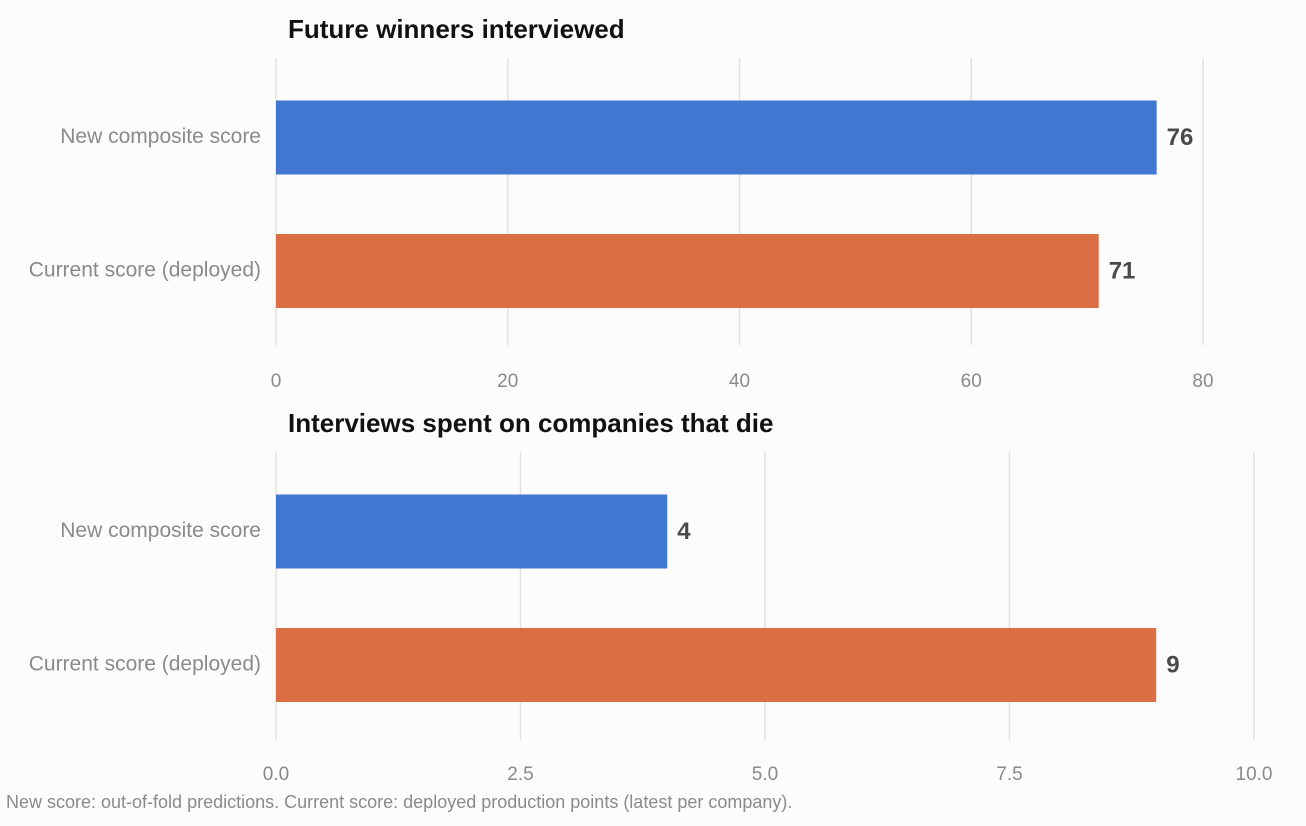  I want to click on x-tick-label-0-4: 80, so click(1202, 381).